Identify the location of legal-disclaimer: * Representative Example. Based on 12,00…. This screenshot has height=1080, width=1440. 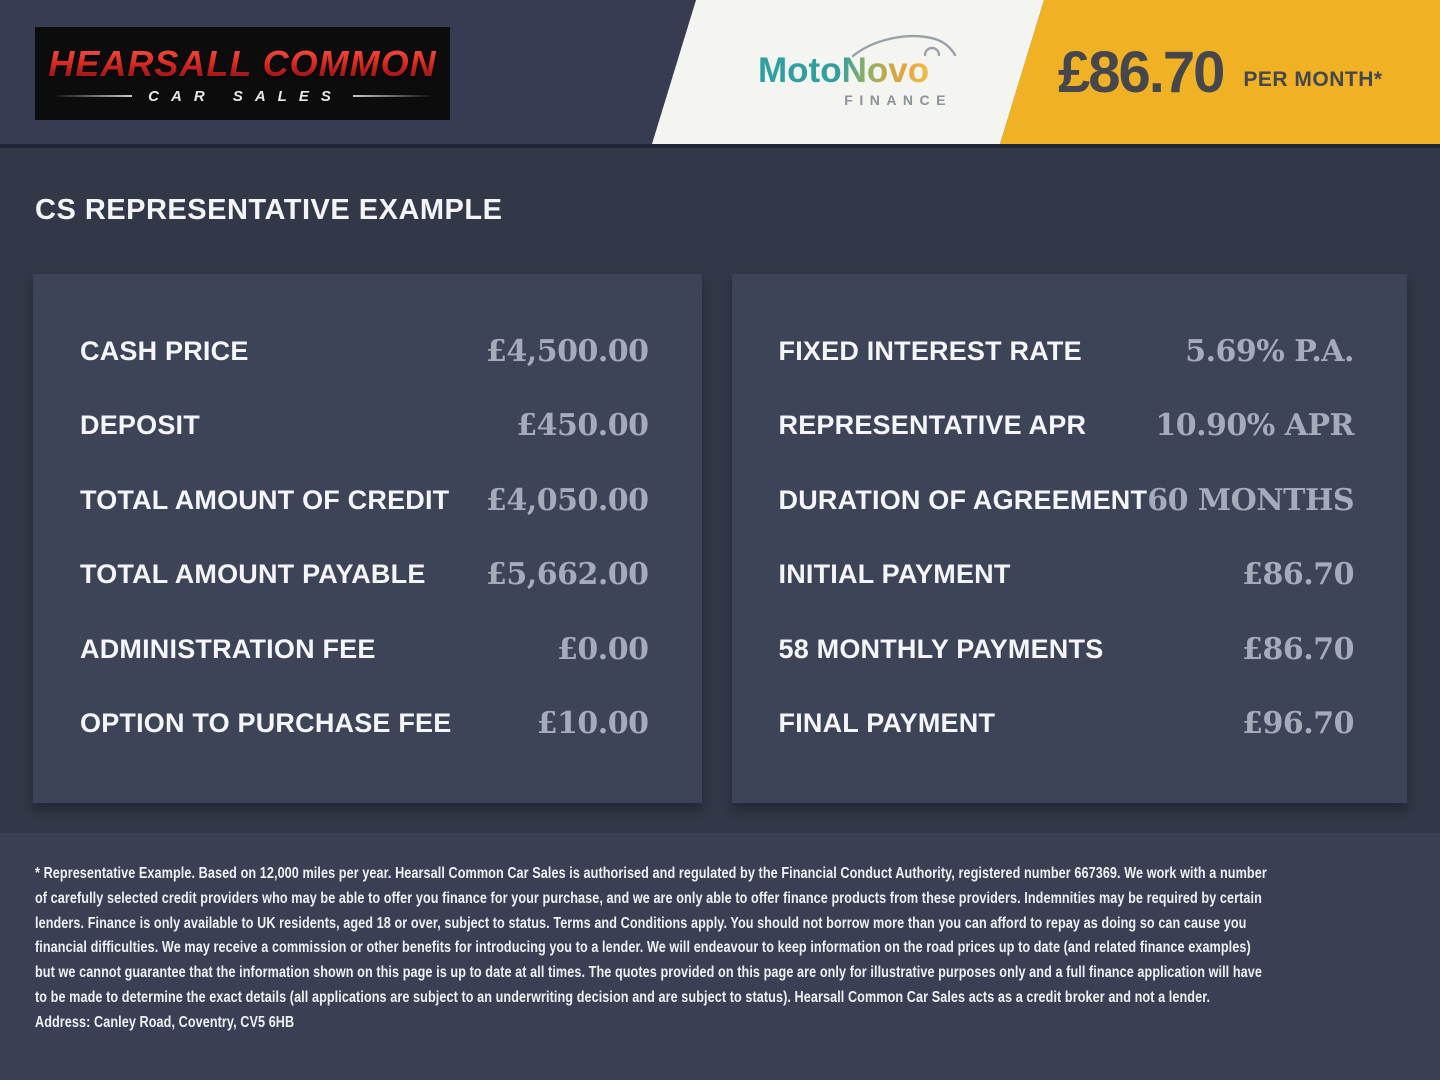
(651, 948).